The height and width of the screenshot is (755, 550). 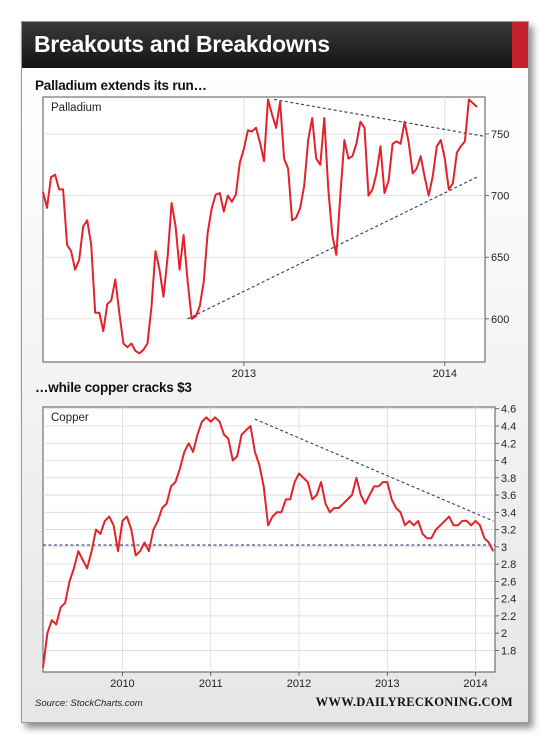 What do you see at coordinates (475, 684) in the screenshot?
I see `copper-x-tick-label: 2014` at bounding box center [475, 684].